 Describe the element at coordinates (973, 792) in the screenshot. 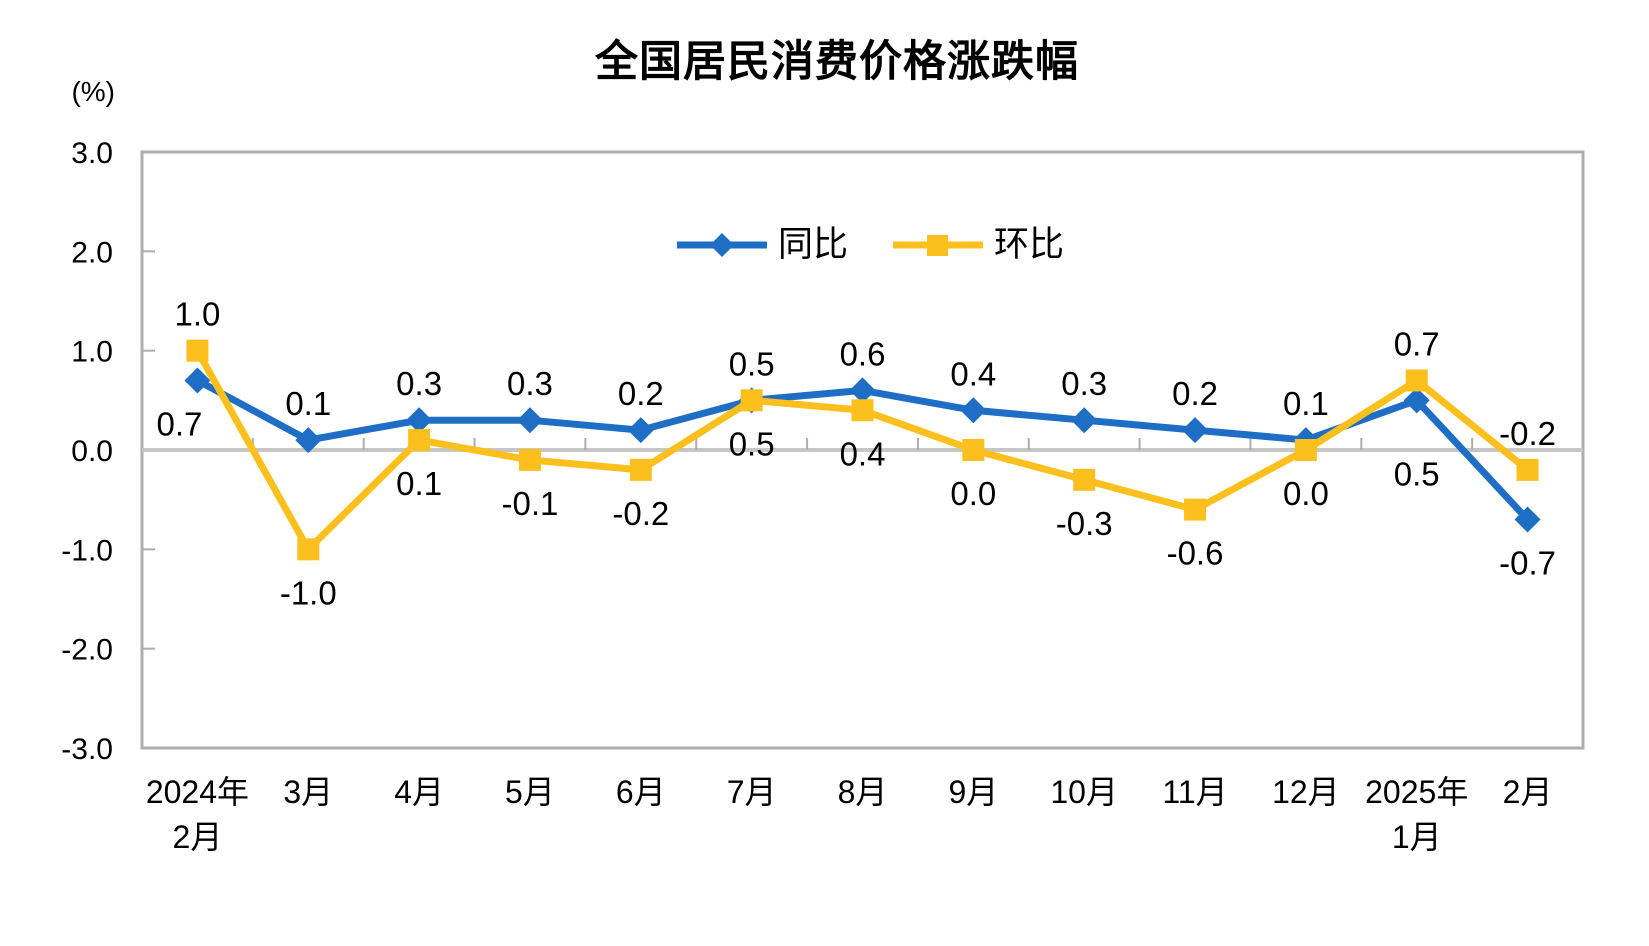

I see `x-axis-label: 9月` at that location.